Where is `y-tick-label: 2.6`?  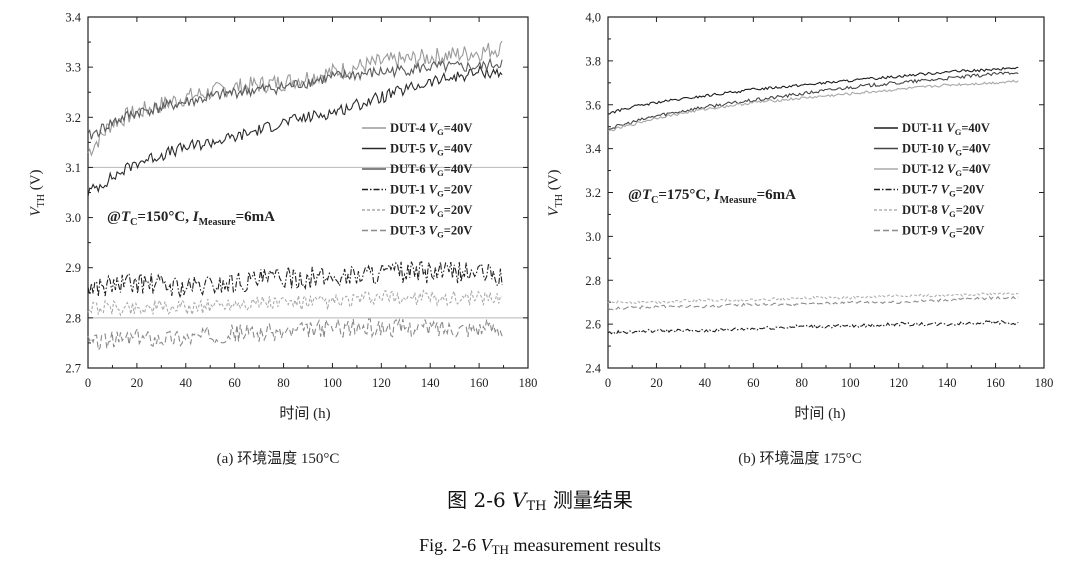 y-tick-label: 2.6 is located at coordinates (593, 325).